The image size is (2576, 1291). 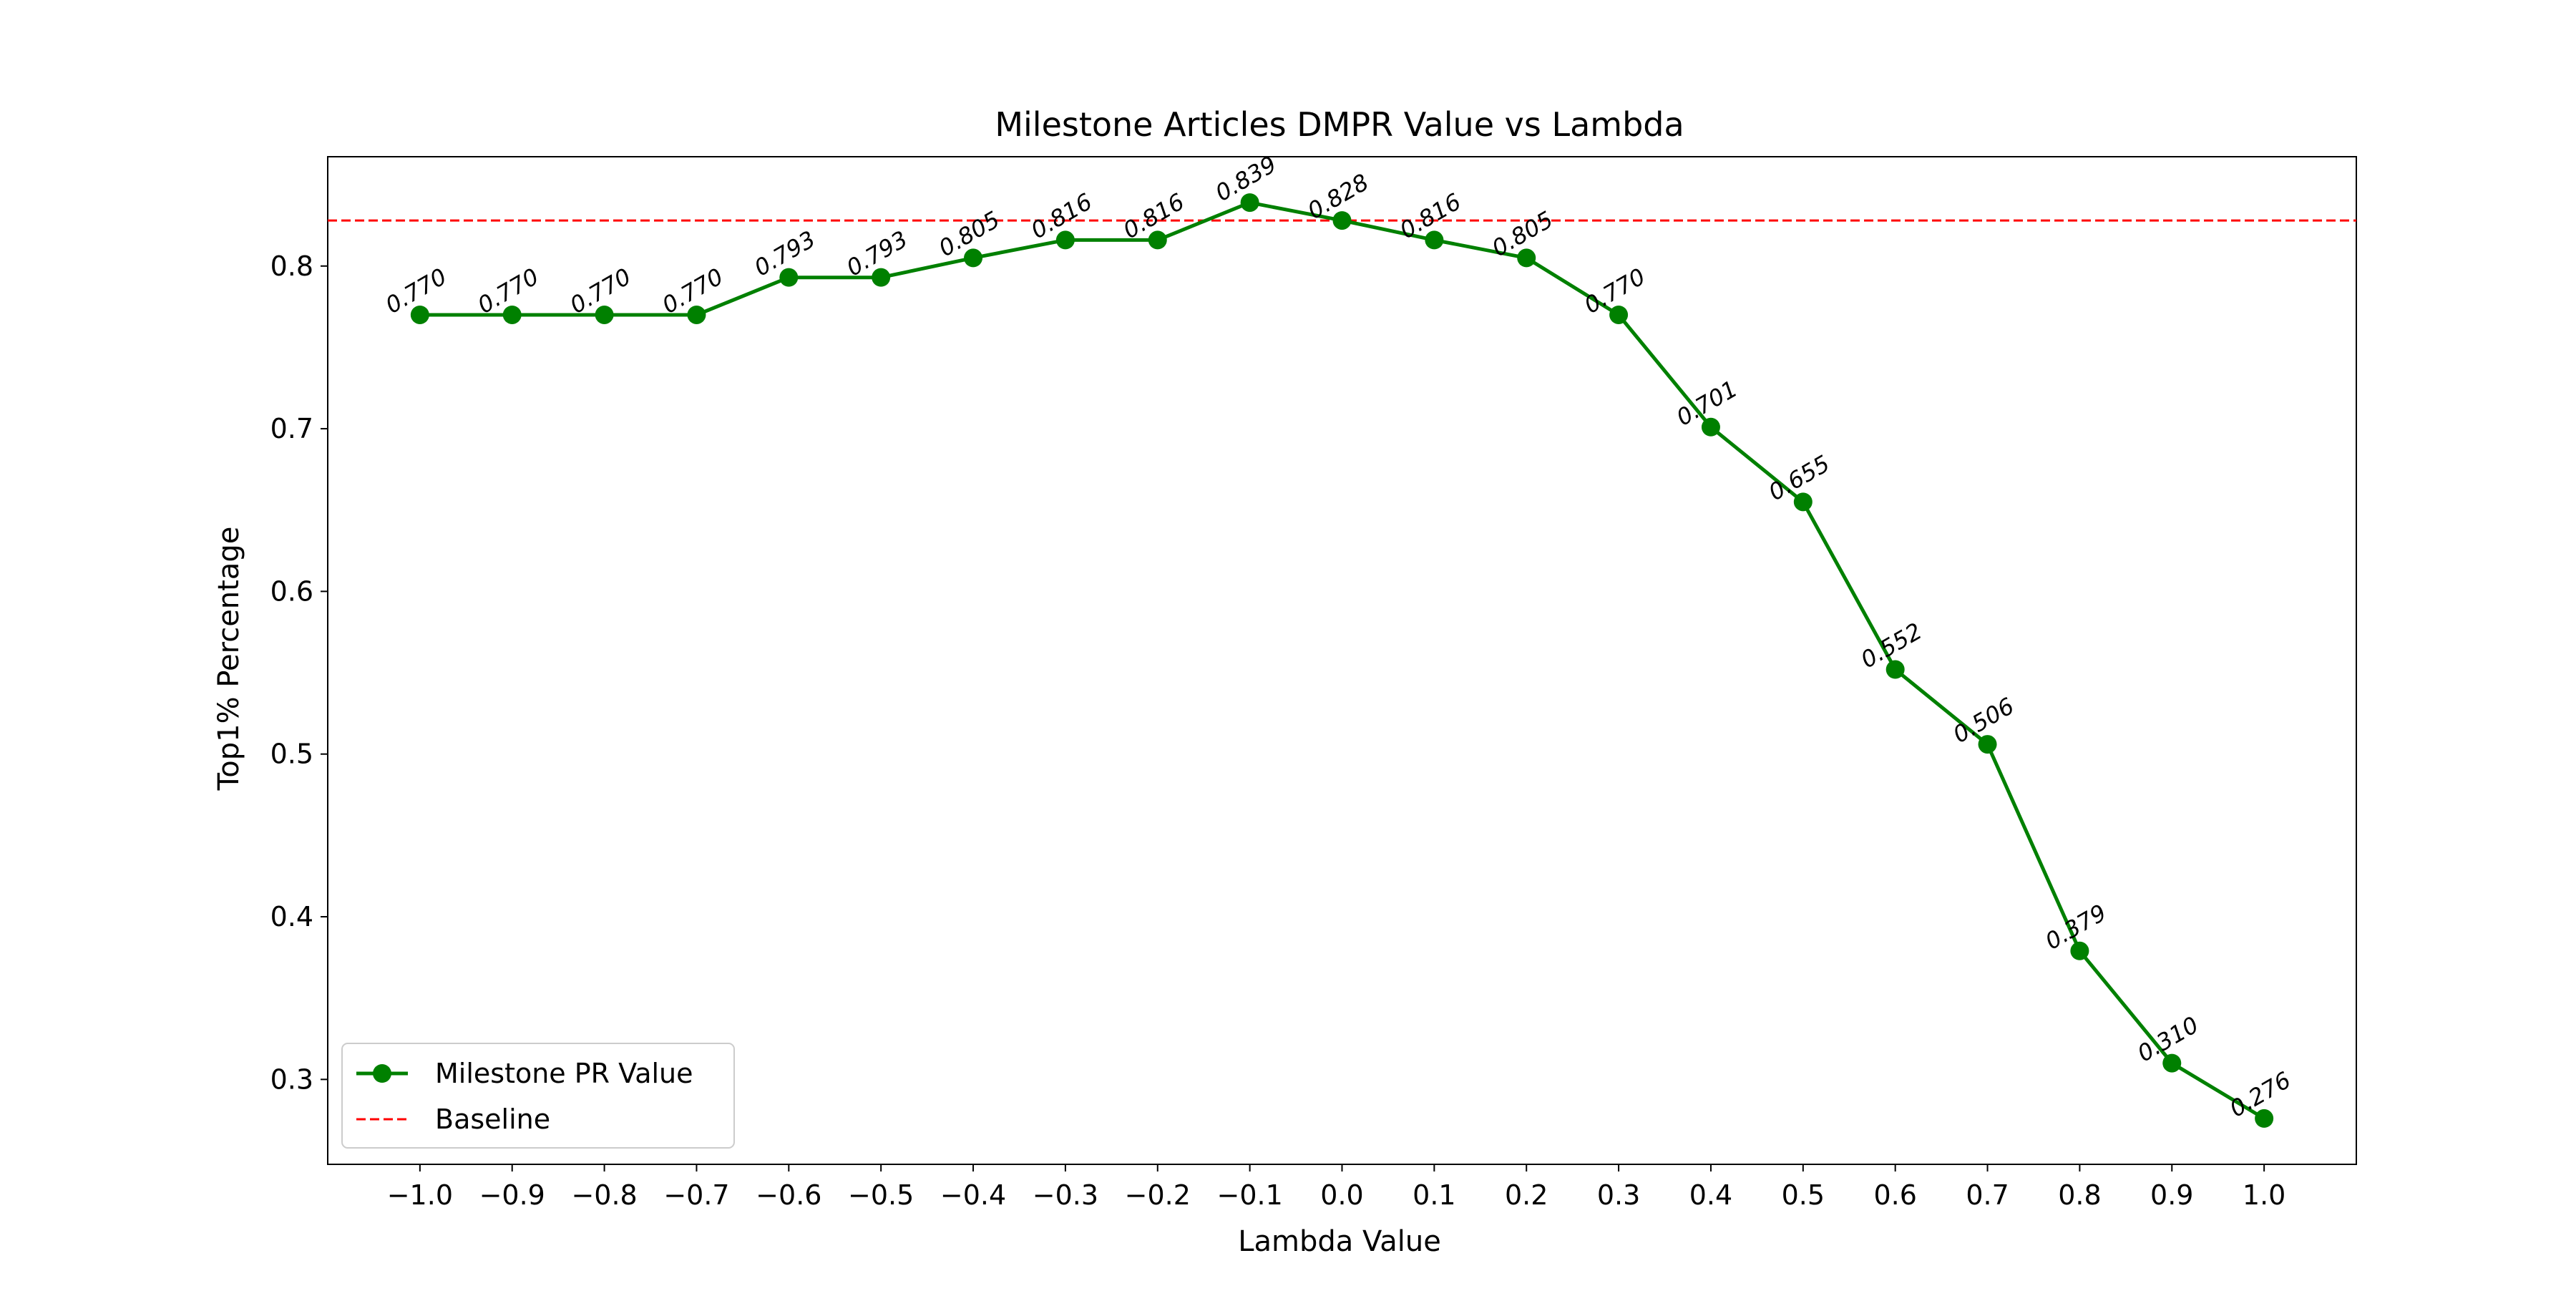 What do you see at coordinates (1339, 124) in the screenshot?
I see `chart-title: Milestone Articles DMPR Value vs Lambda` at bounding box center [1339, 124].